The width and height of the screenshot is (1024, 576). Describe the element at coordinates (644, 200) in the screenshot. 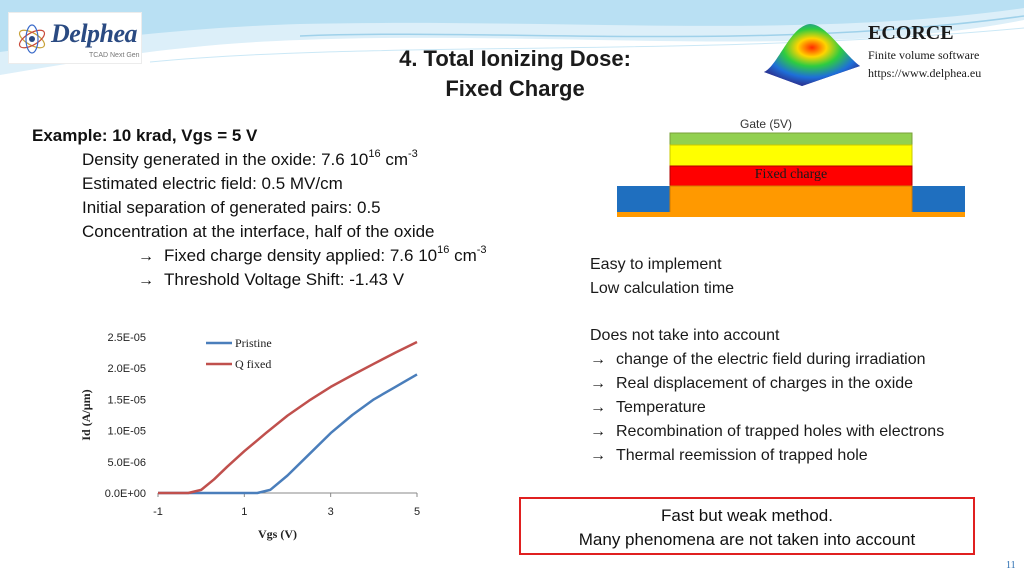

I see `source-contact` at that location.